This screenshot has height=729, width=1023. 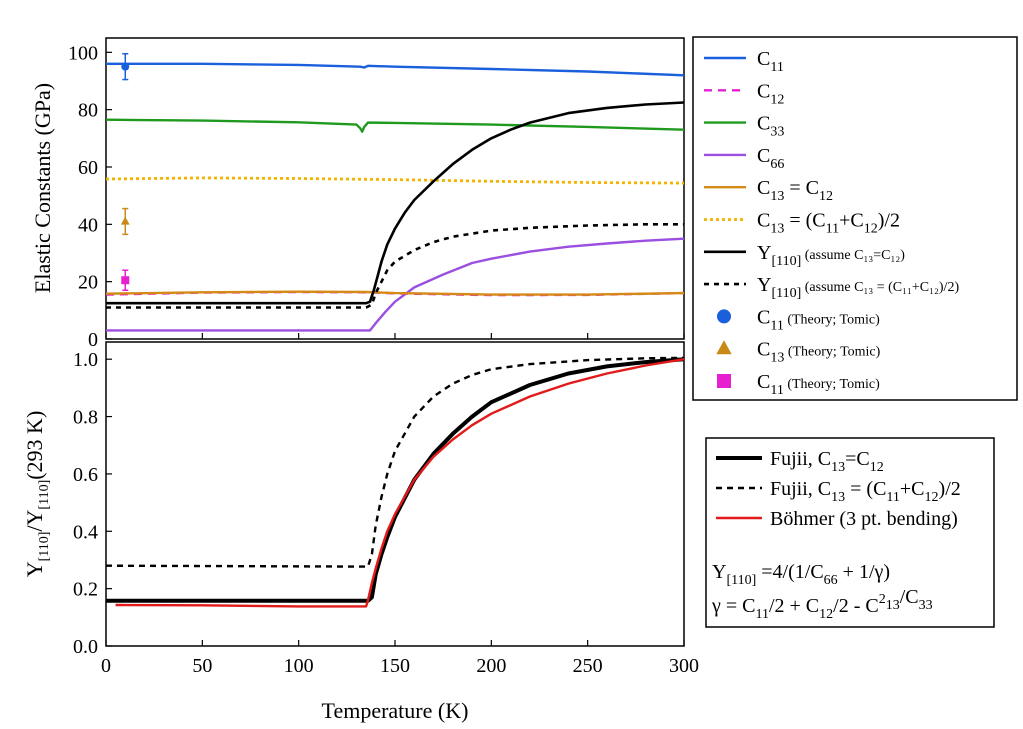 What do you see at coordinates (395, 180) in the screenshot?
I see `top-series-c13avg` at bounding box center [395, 180].